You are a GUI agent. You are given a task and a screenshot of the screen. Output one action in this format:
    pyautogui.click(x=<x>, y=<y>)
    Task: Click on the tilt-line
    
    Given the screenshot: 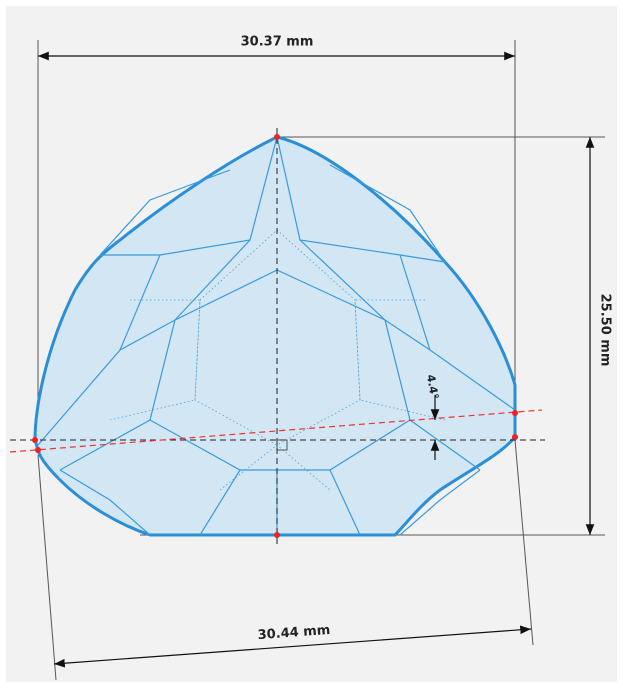 What is the action you would take?
    pyautogui.click(x=276, y=431)
    